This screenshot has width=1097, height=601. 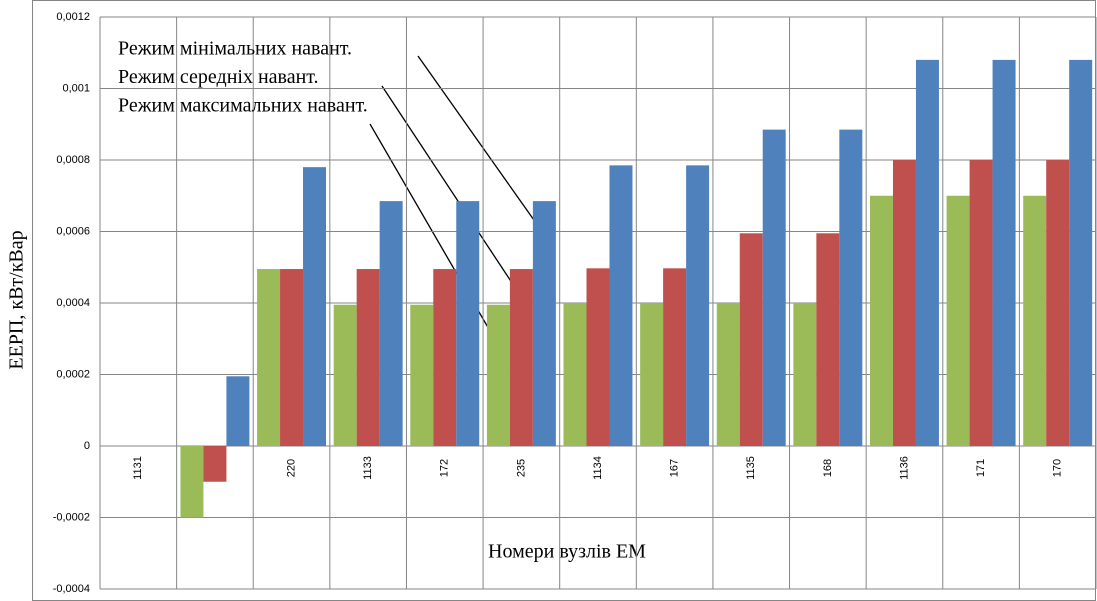 What do you see at coordinates (73, 17) in the screenshot?
I see `y-tick-label: 0,0012` at bounding box center [73, 17].